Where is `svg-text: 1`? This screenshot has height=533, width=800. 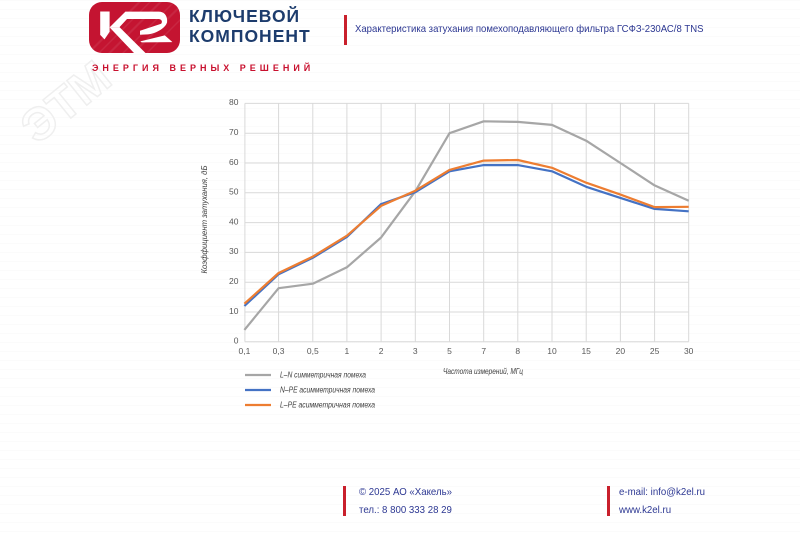
svg-text: 1 is located at coordinates (347, 351).